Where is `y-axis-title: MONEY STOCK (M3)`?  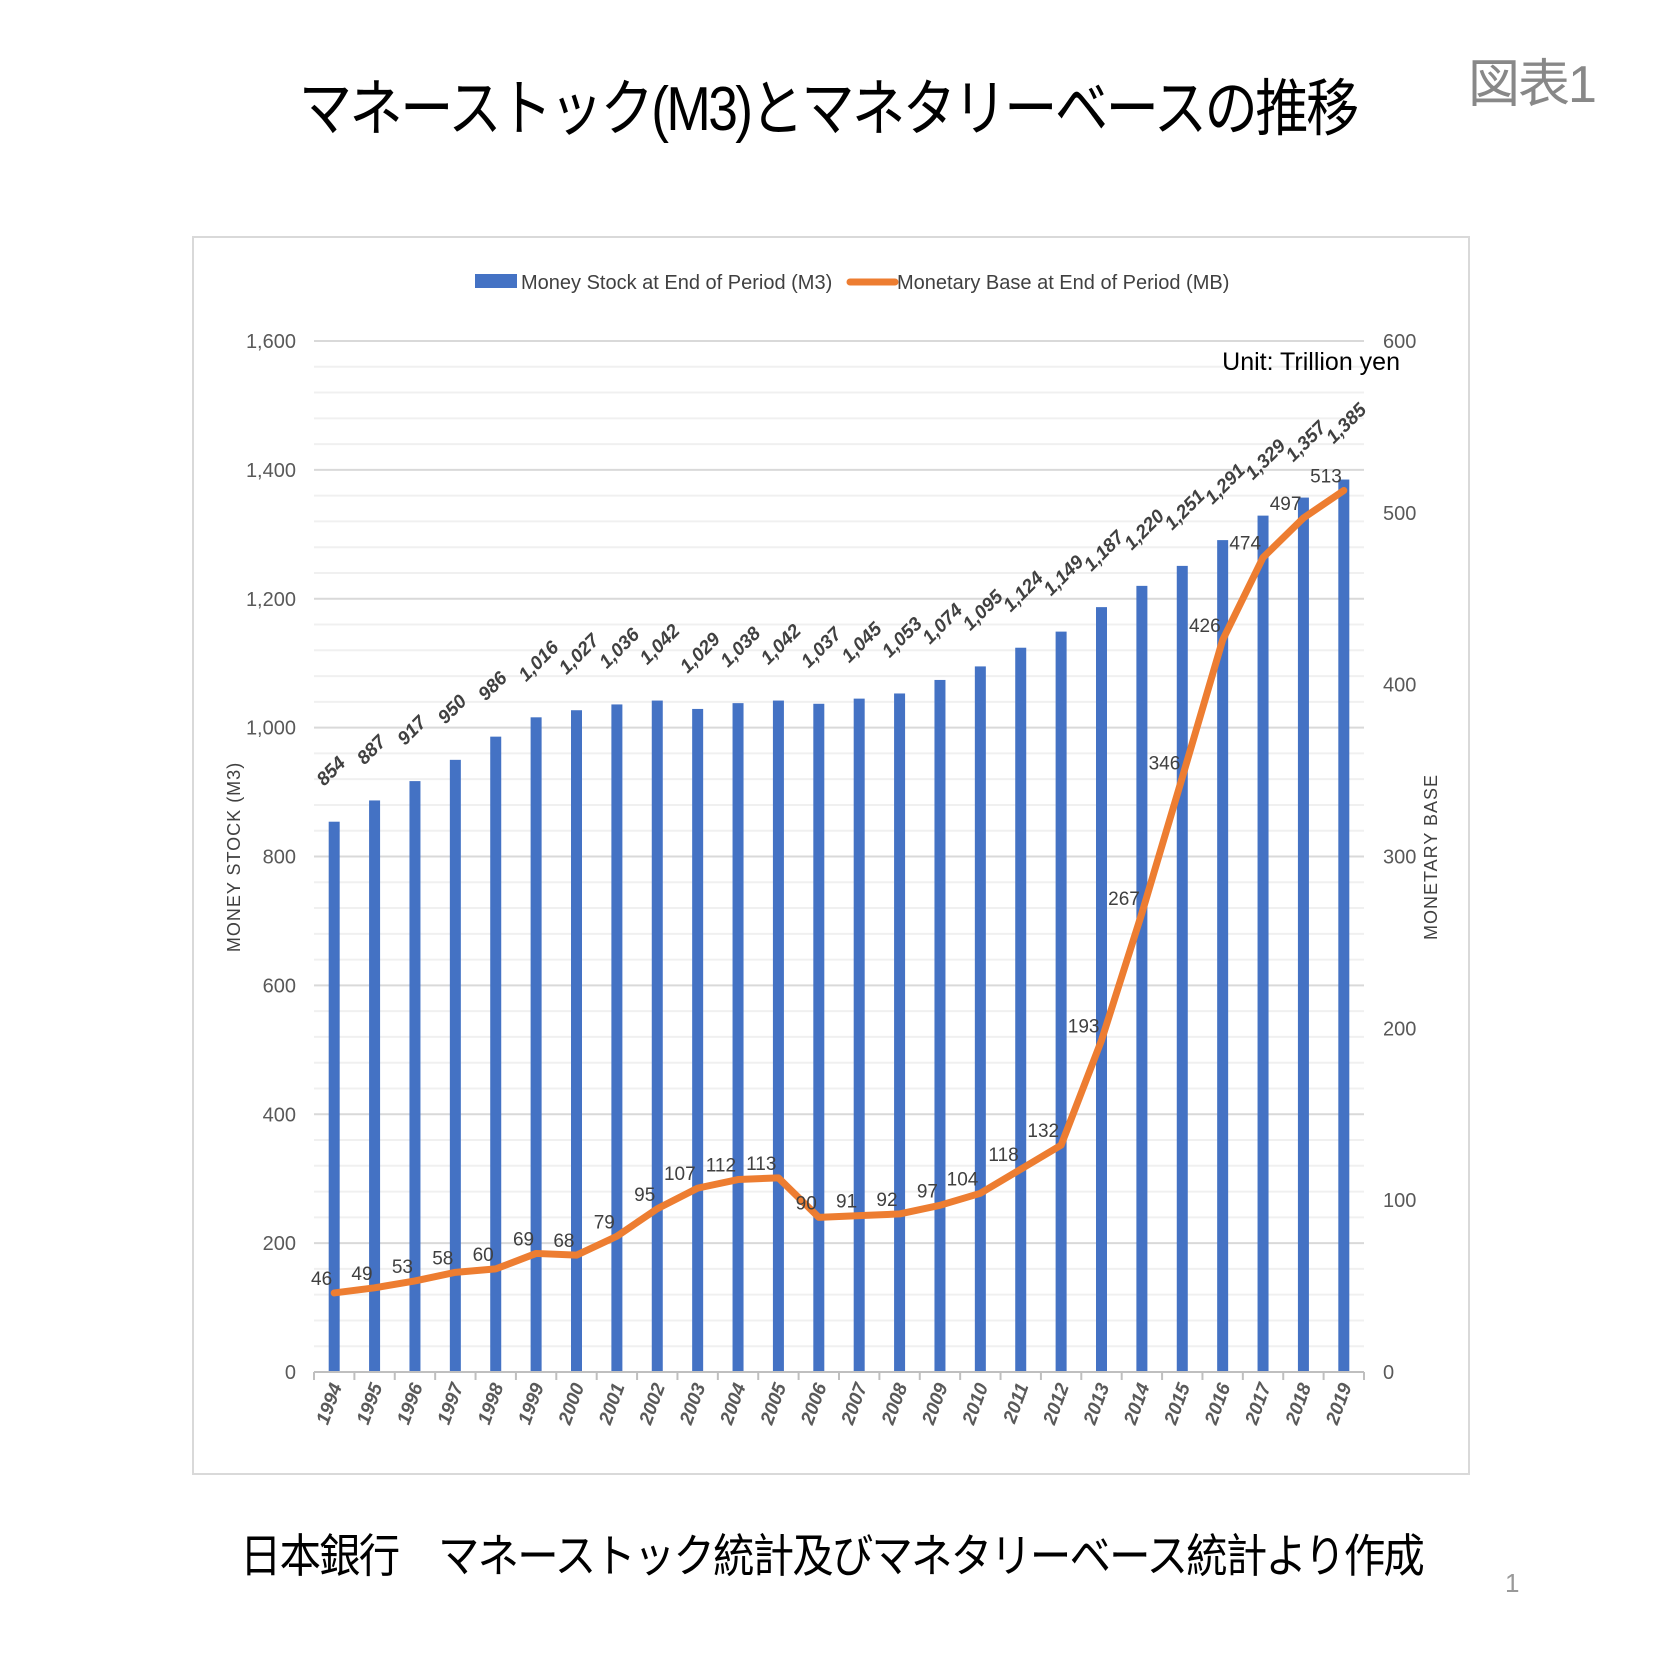
y-axis-title: MONEY STOCK (M3) is located at coordinates (234, 857).